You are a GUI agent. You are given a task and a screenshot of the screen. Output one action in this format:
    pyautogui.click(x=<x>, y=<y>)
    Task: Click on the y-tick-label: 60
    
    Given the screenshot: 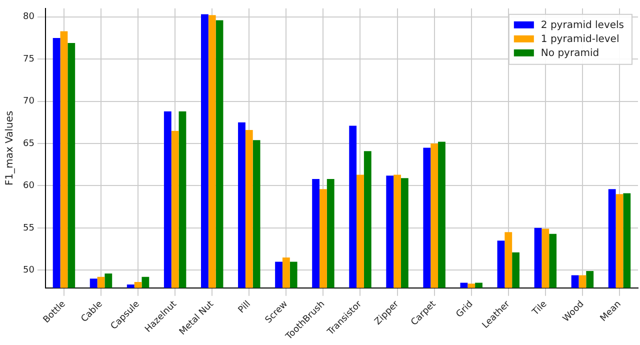 What is the action you would take?
    pyautogui.click(x=29, y=186)
    